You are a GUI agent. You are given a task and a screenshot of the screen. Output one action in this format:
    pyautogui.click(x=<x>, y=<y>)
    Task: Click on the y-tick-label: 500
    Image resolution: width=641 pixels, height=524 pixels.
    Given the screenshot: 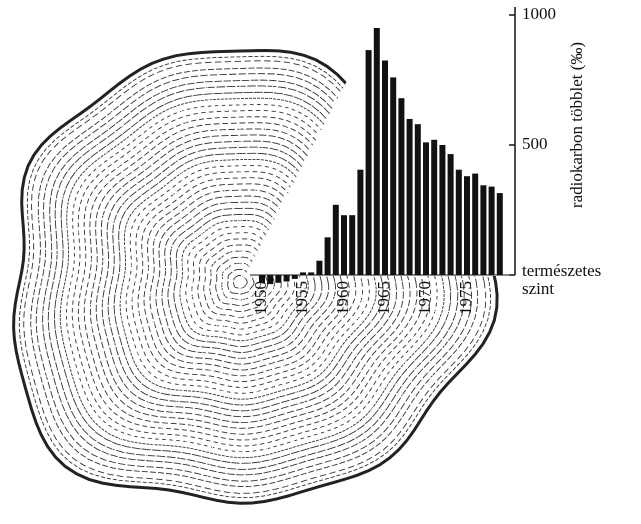 What is the action you would take?
    pyautogui.click(x=535, y=143)
    